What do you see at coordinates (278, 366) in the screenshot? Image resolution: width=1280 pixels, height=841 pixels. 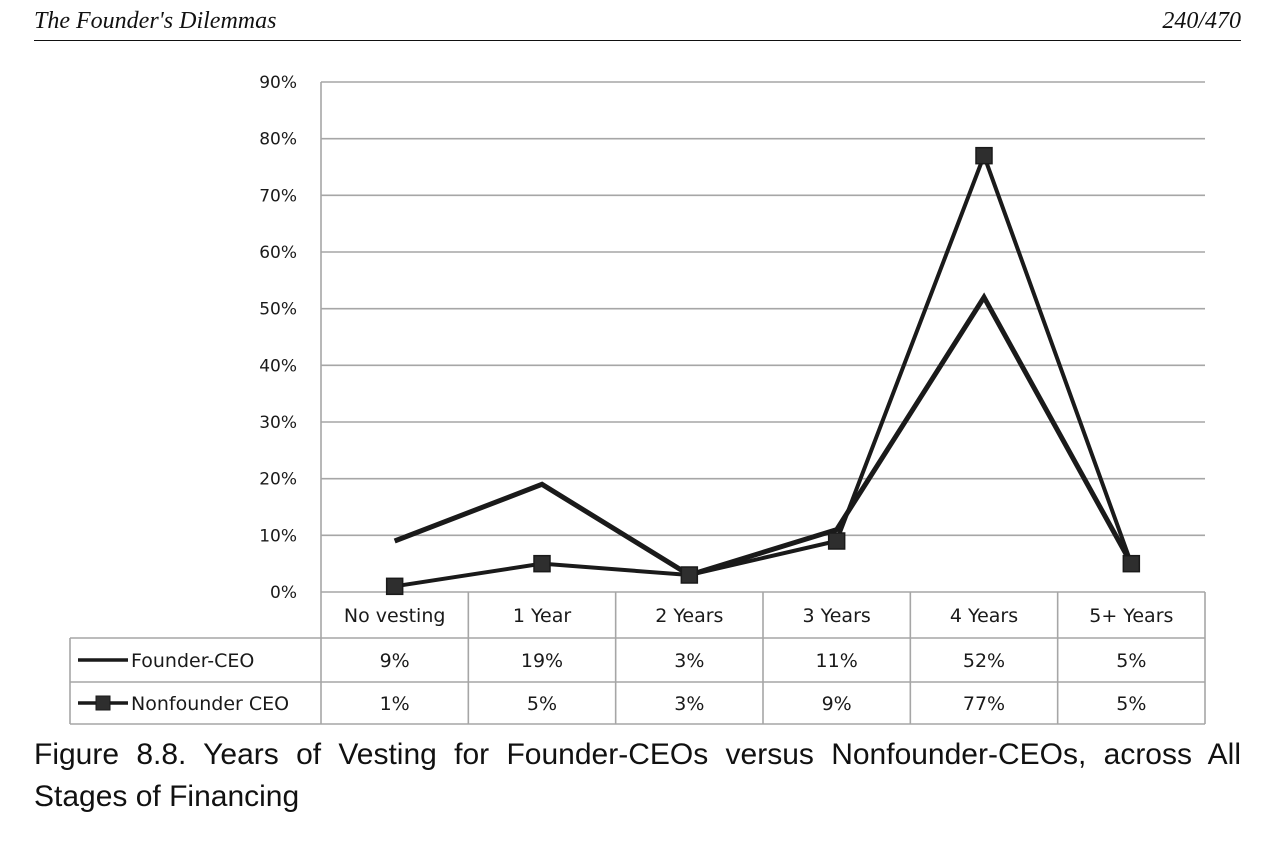 I see `y-tick-label: 40%` at bounding box center [278, 366].